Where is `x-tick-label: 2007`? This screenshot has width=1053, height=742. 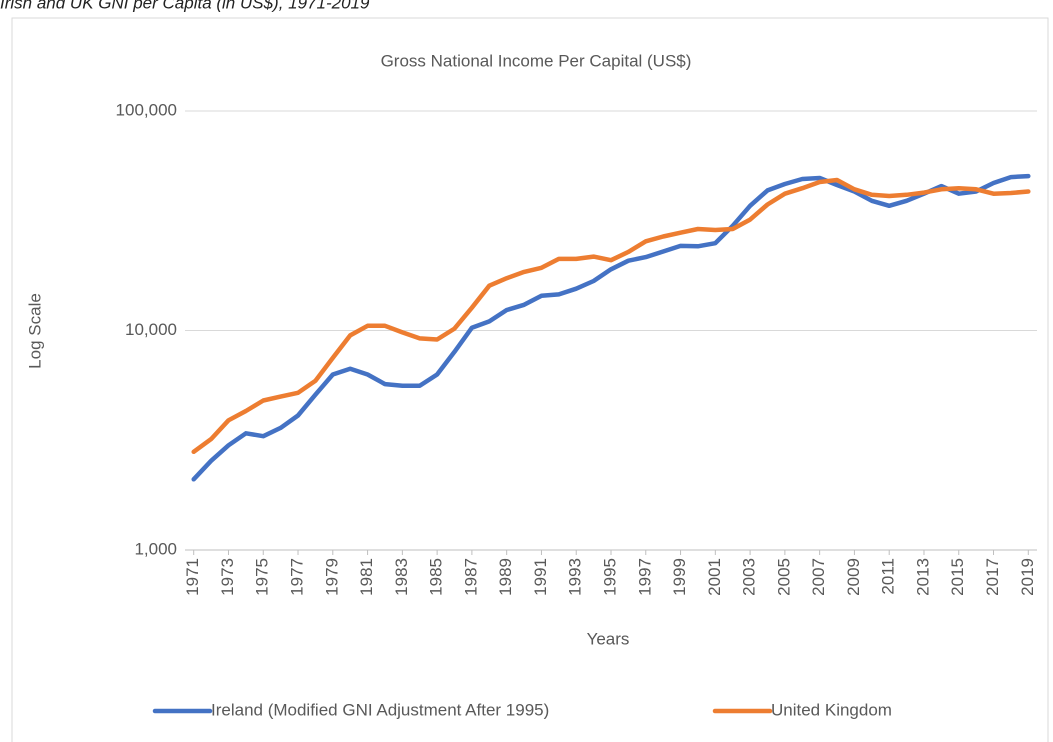
x-tick-label: 2007 is located at coordinates (818, 577).